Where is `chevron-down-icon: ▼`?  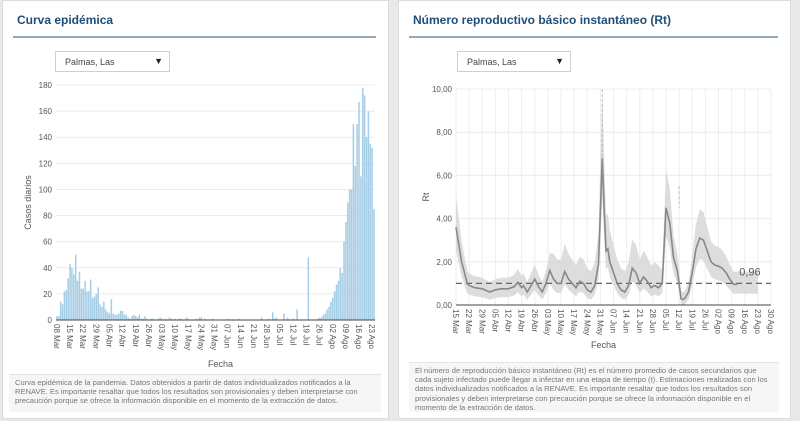 chevron-down-icon: ▼ is located at coordinates (559, 61).